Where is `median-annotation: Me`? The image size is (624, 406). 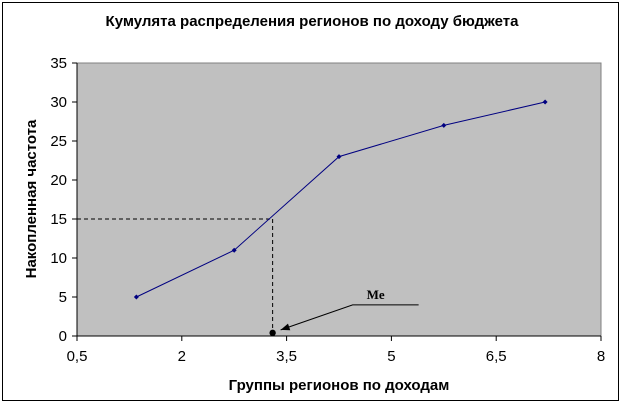 median-annotation: Me is located at coordinates (344, 312).